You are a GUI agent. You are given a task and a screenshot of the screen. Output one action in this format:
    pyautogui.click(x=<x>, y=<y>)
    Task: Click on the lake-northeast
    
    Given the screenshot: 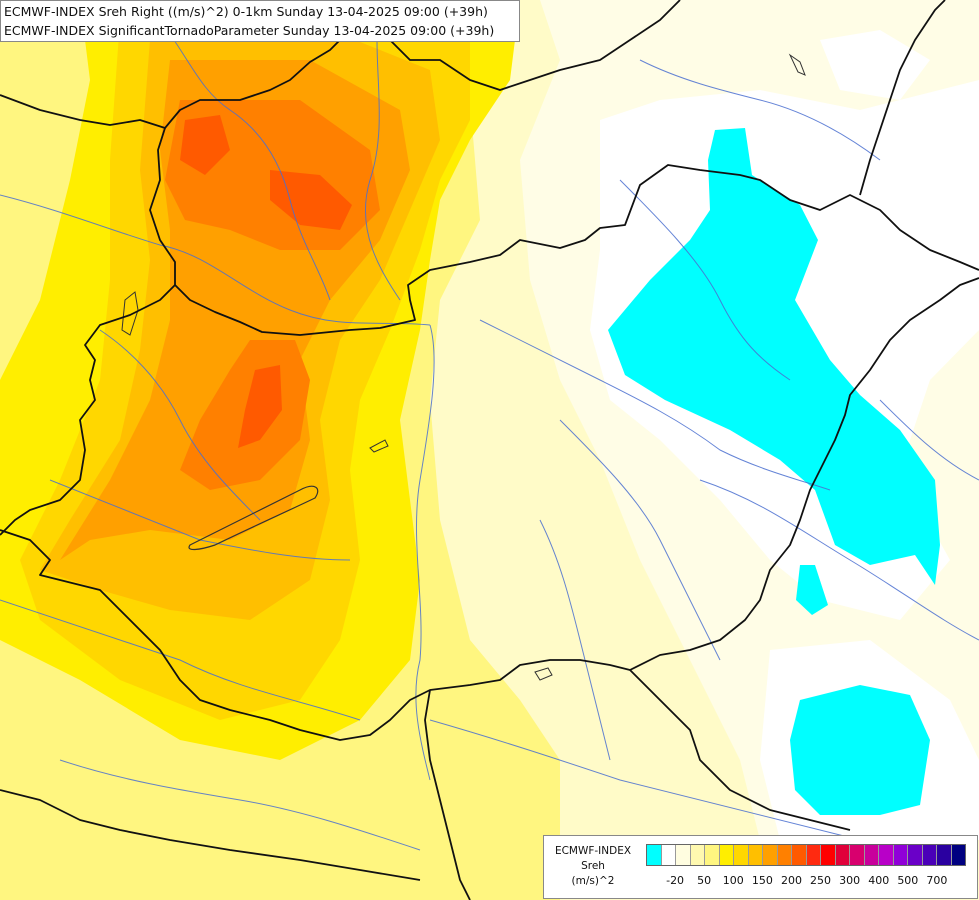 What is the action you would take?
    pyautogui.click(x=797, y=64)
    